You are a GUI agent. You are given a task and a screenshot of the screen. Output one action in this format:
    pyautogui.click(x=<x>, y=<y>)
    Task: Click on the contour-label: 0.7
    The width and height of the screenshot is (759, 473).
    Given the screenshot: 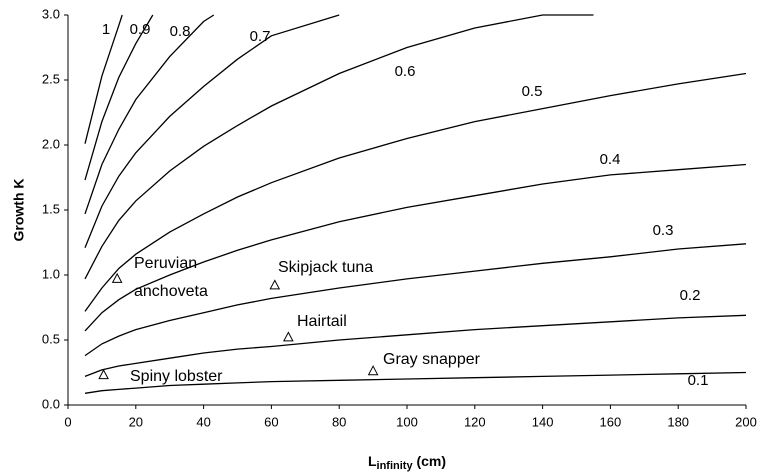 What is the action you would take?
    pyautogui.click(x=260, y=36)
    